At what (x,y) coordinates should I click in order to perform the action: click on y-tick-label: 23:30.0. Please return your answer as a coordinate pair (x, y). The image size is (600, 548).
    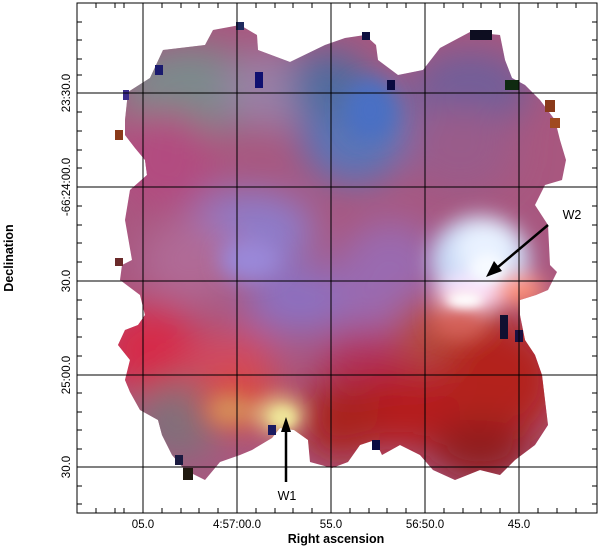
    Looking at the image, I should click on (67, 93).